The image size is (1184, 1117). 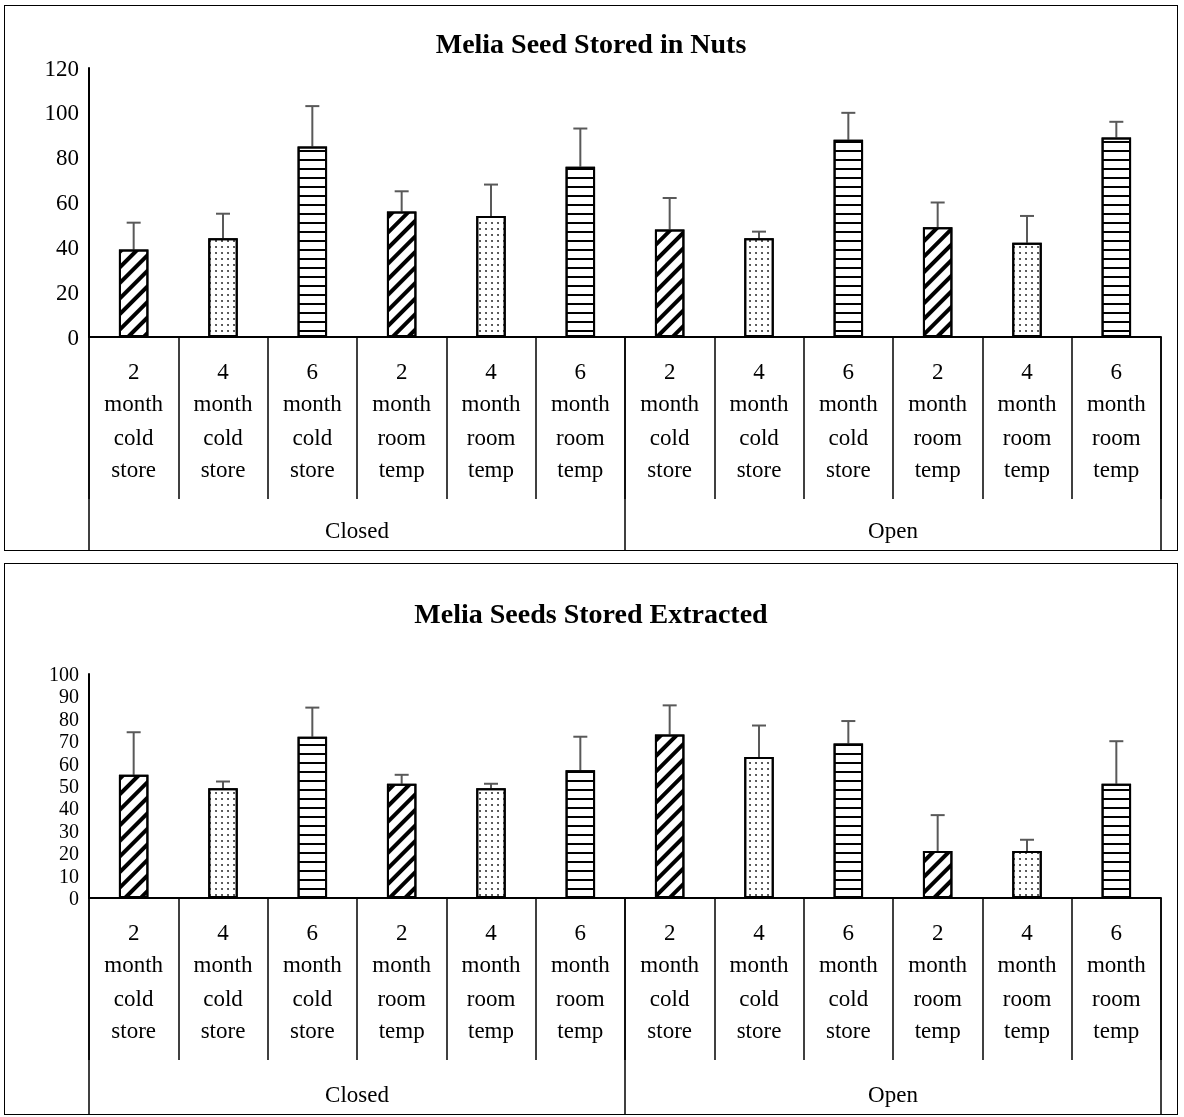 What do you see at coordinates (591, 613) in the screenshot?
I see `chart-title: Melia Seeds Stored Extracted` at bounding box center [591, 613].